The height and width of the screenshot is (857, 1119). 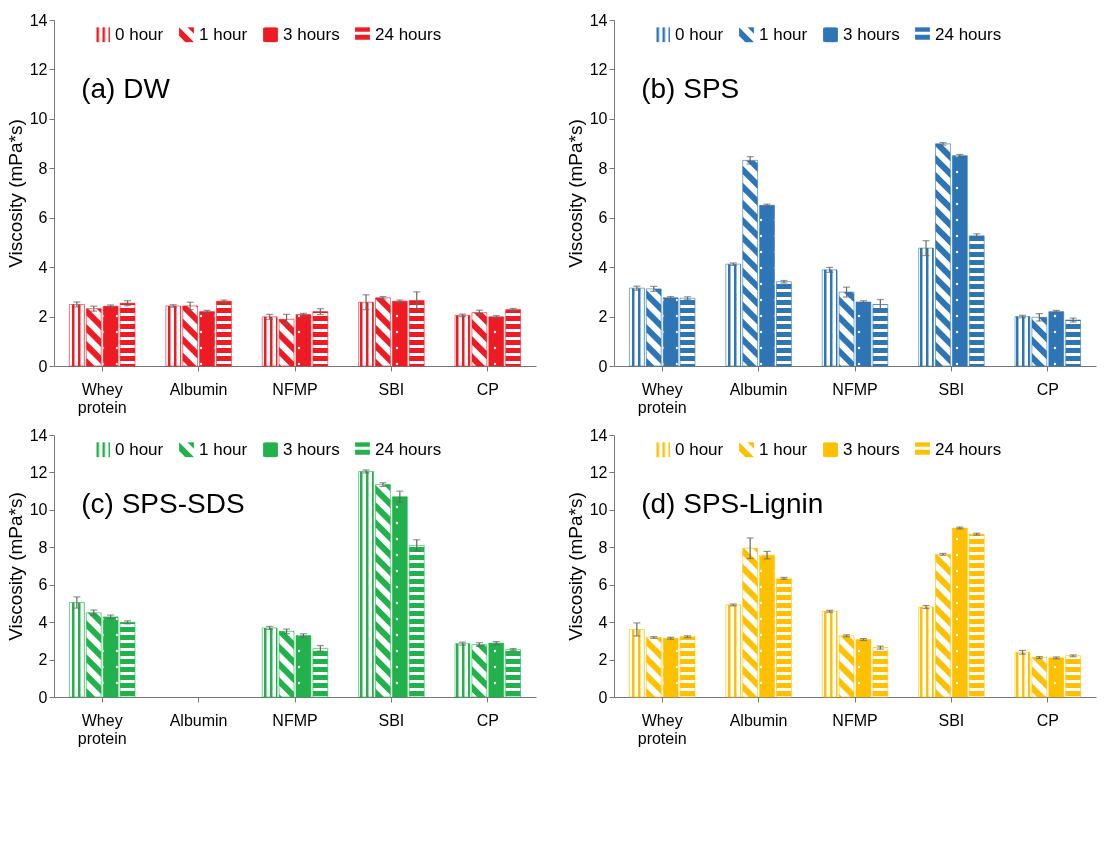 What do you see at coordinates (126, 88) in the screenshot?
I see `text: (a) DW` at bounding box center [126, 88].